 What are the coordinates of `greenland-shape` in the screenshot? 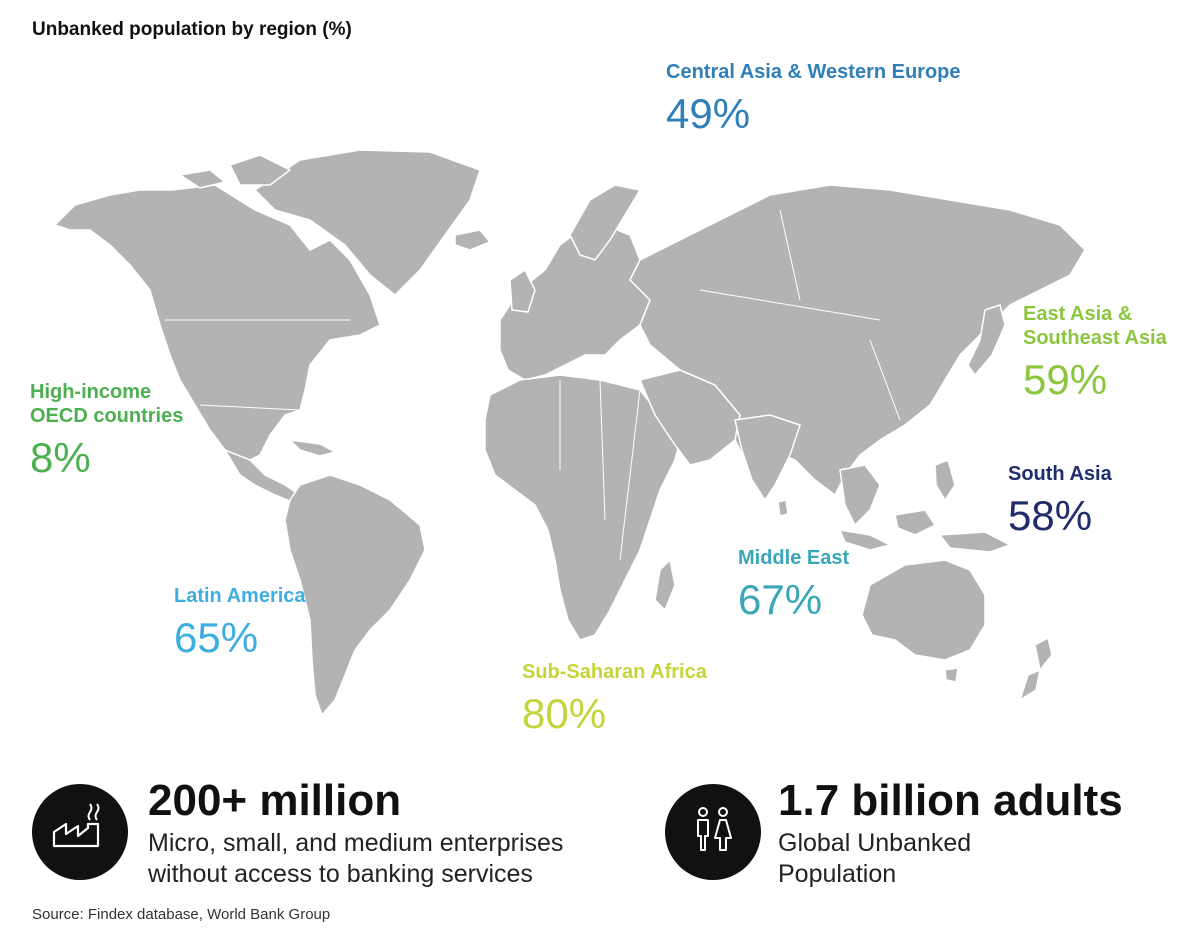 It's located at (367, 223).